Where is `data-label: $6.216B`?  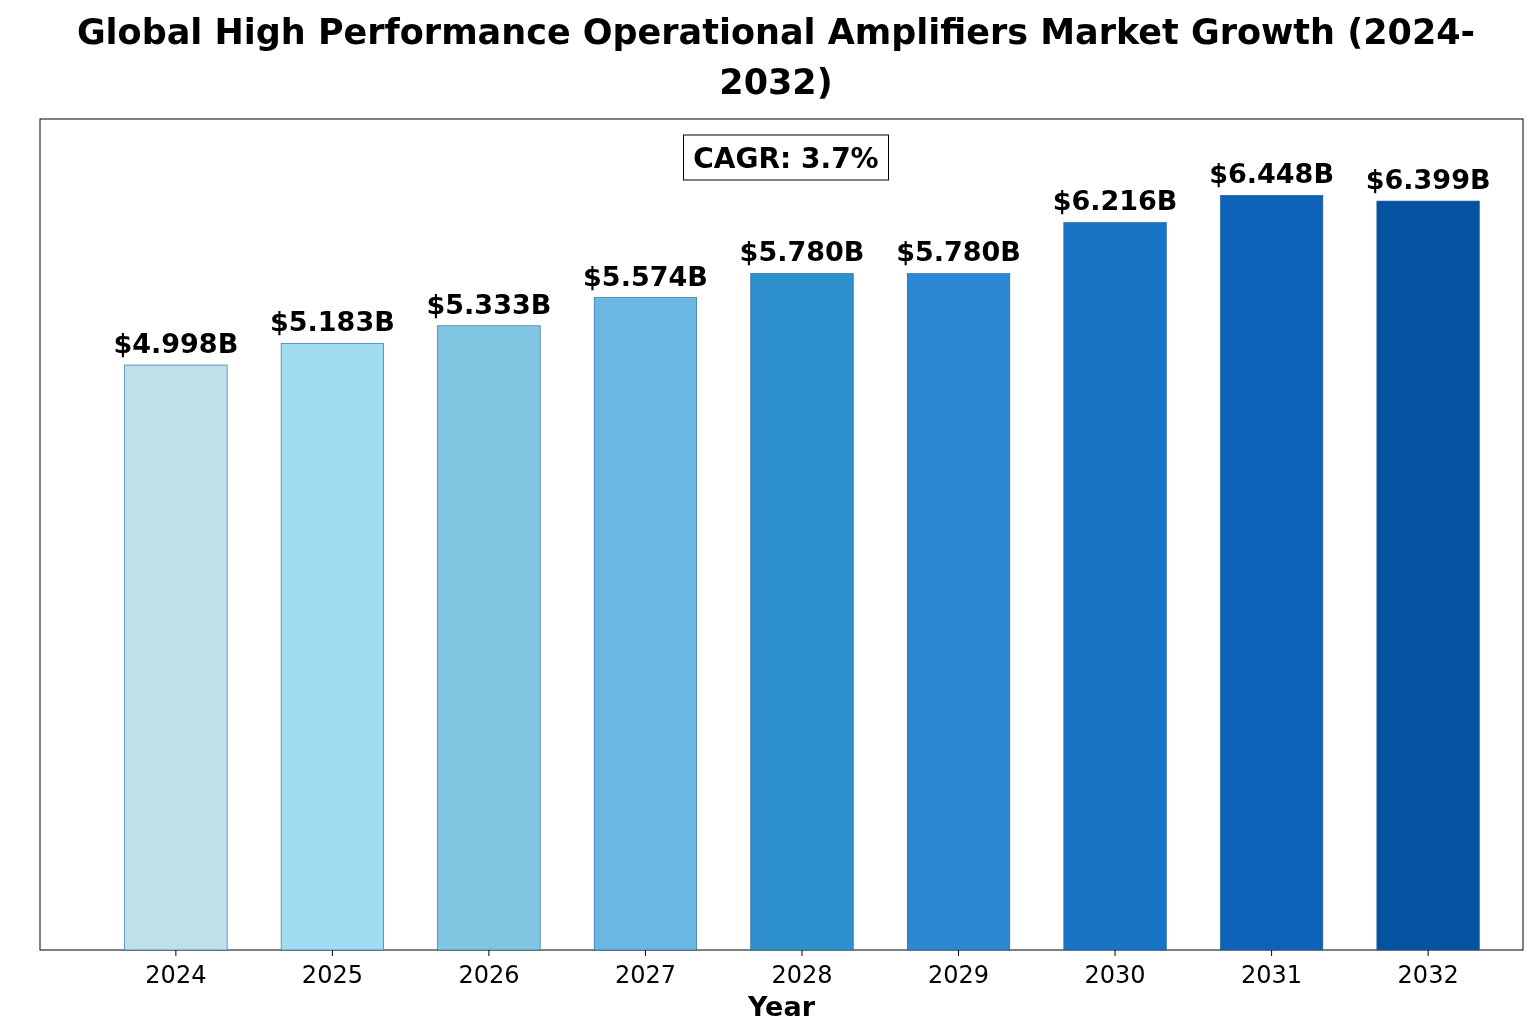
data-label: $6.216B is located at coordinates (1115, 201).